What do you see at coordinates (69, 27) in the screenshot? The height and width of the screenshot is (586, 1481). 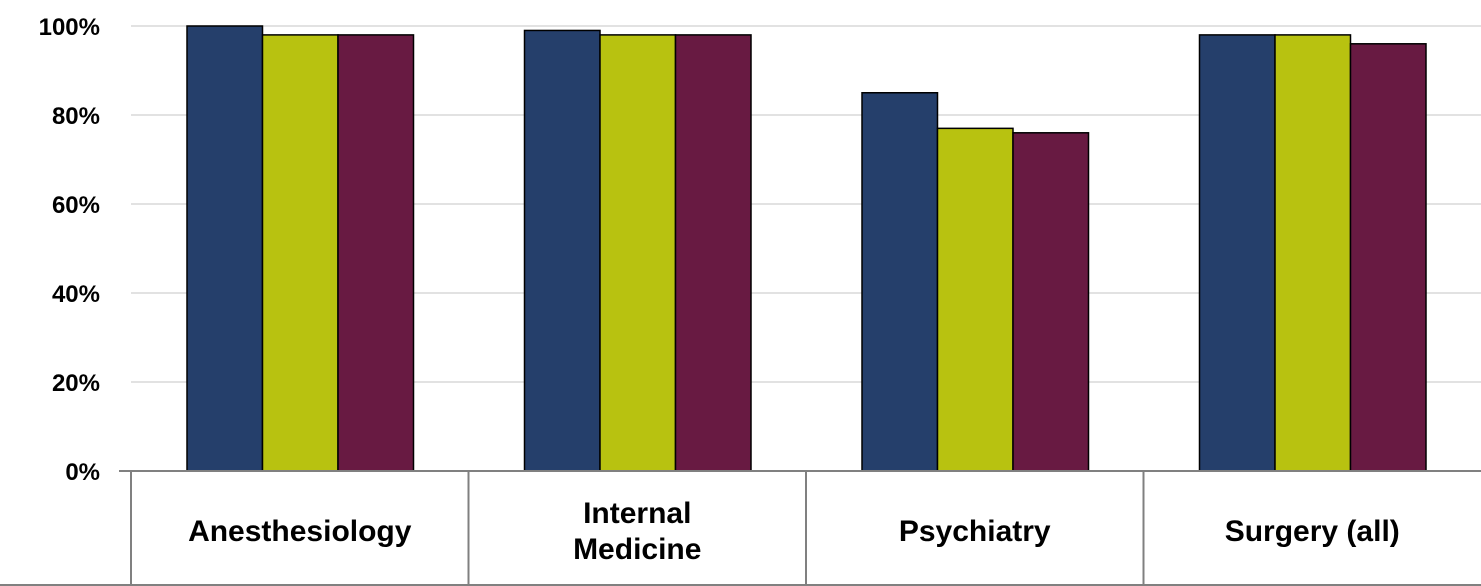 I see `y-tick-label: 100%` at bounding box center [69, 27].